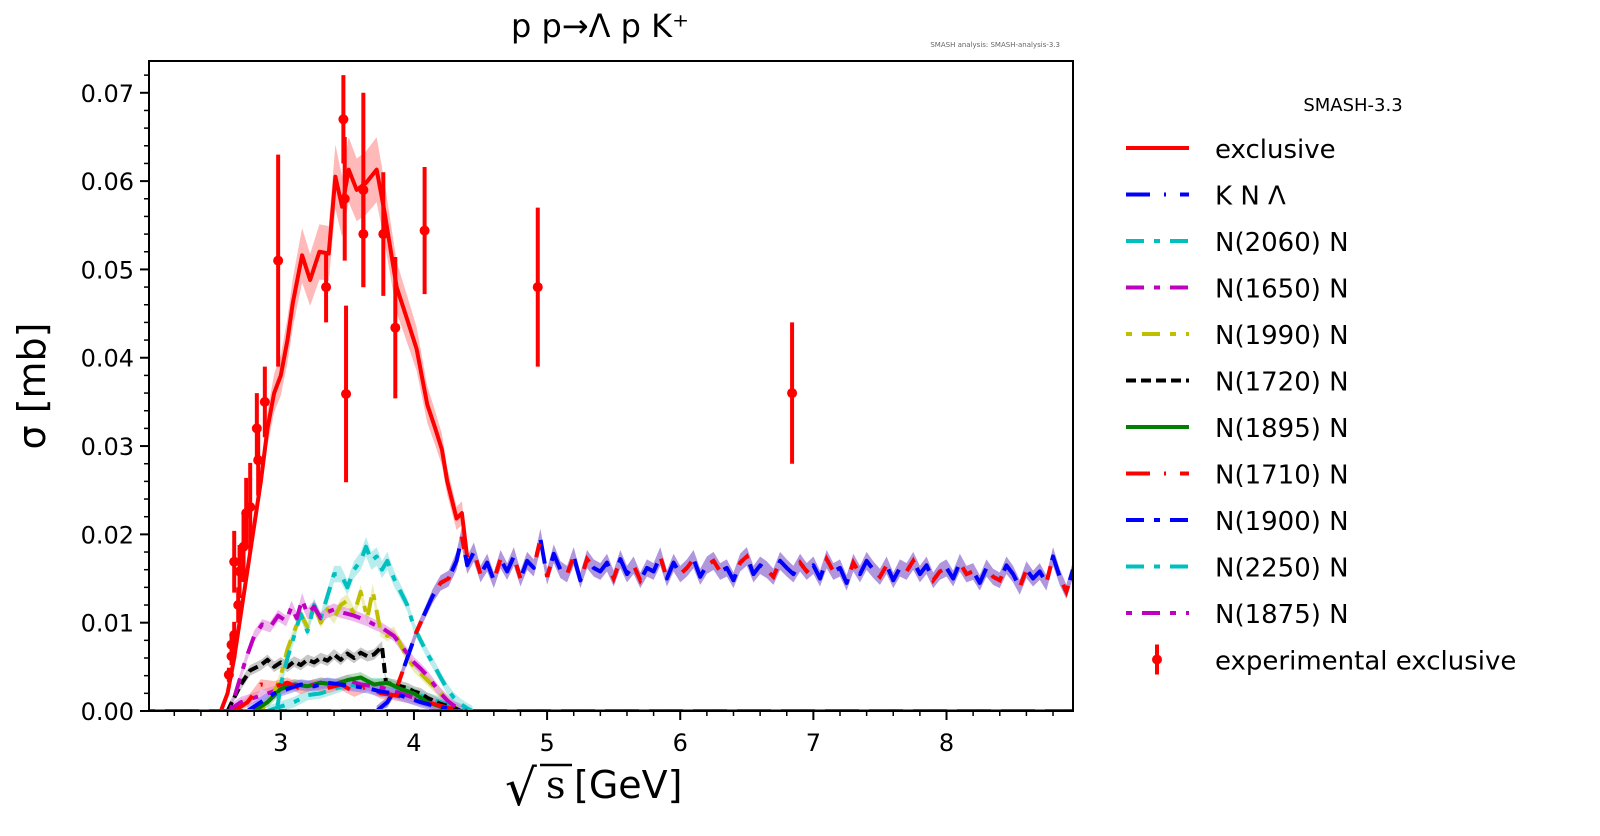 The image size is (1600, 836). I want to click on legend-label-exclusive: exclusive, so click(1275, 150).